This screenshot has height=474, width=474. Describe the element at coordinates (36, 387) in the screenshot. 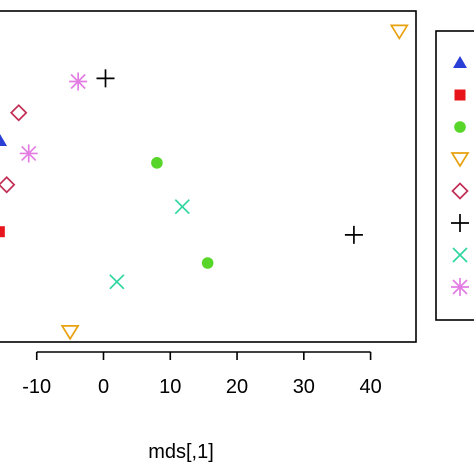

I see `x-tick-label-0: -10` at that location.